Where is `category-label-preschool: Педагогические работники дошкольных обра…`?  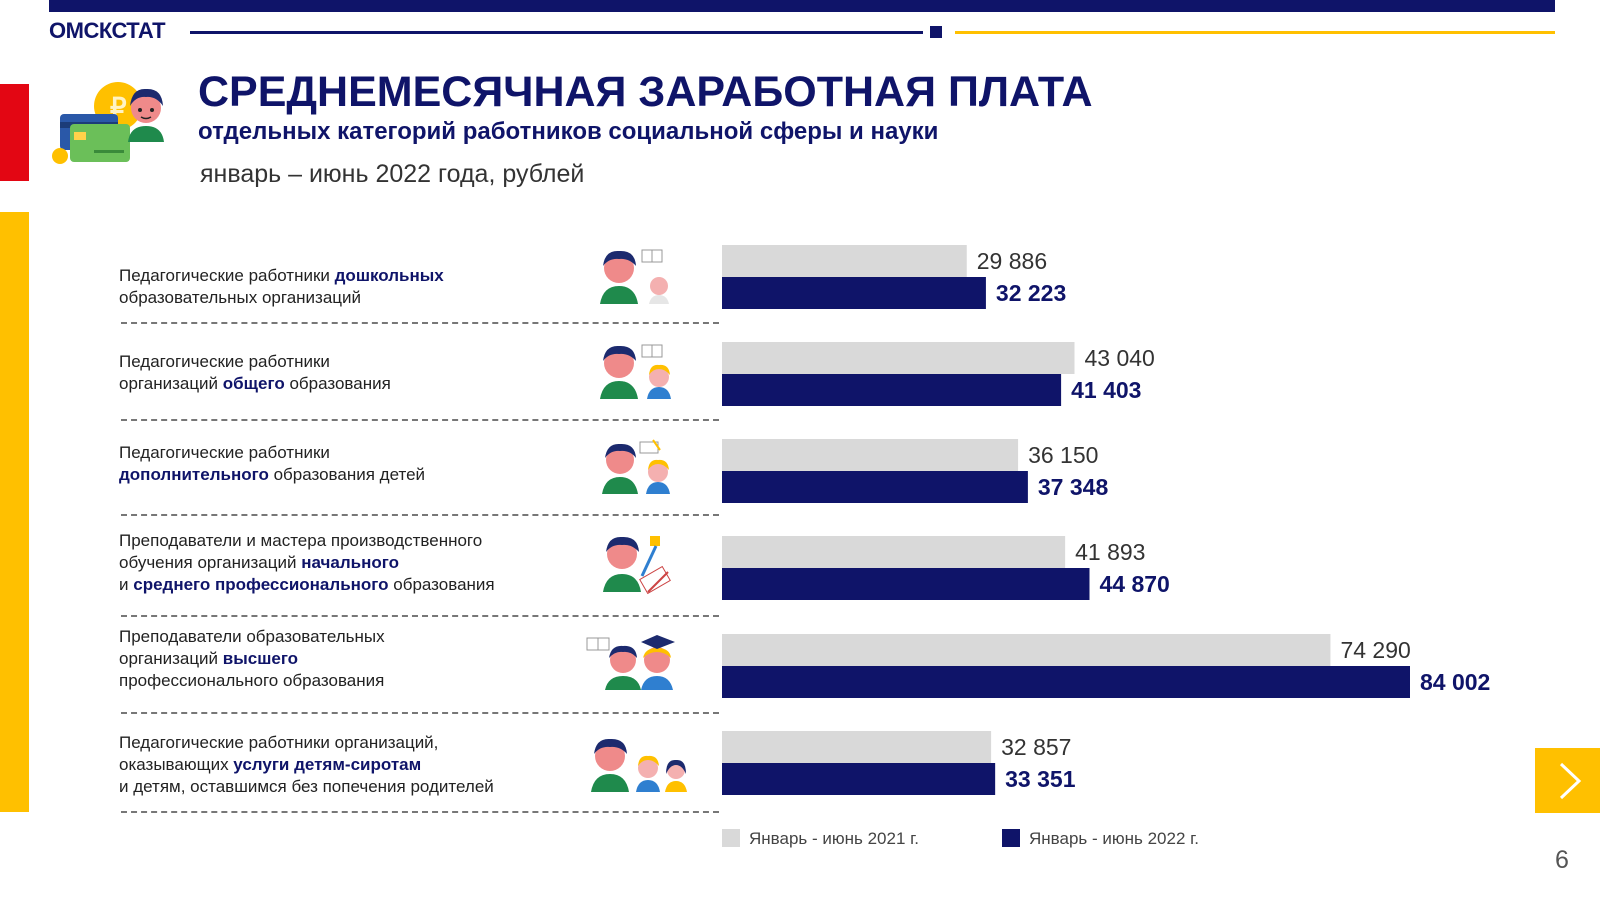 category-label-preschool: Педагогические работники дошкольных обра… is located at coordinates (281, 286).